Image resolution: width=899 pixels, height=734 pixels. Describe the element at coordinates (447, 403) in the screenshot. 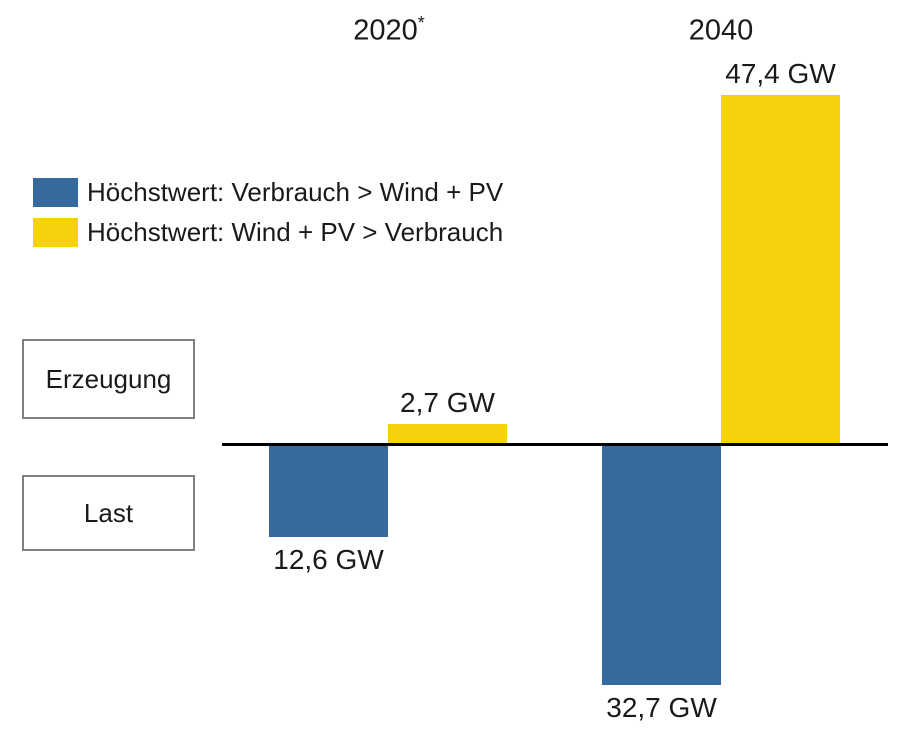

I see `bar-value-label-2020-surplus-peak: 2,7 GW` at that location.